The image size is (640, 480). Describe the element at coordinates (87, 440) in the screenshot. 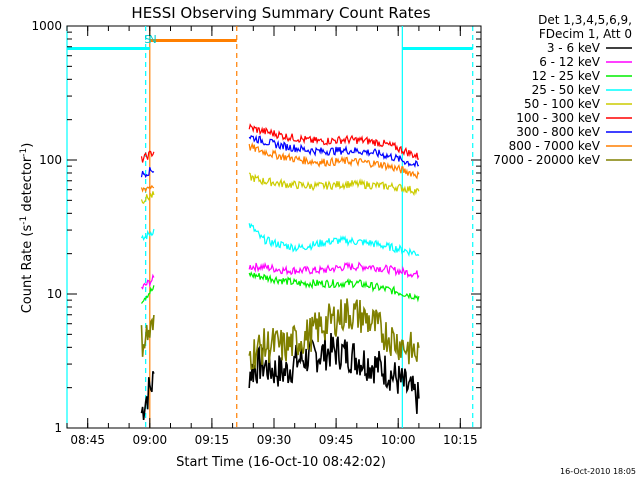

I see `x-tick-label: 08:45` at that location.